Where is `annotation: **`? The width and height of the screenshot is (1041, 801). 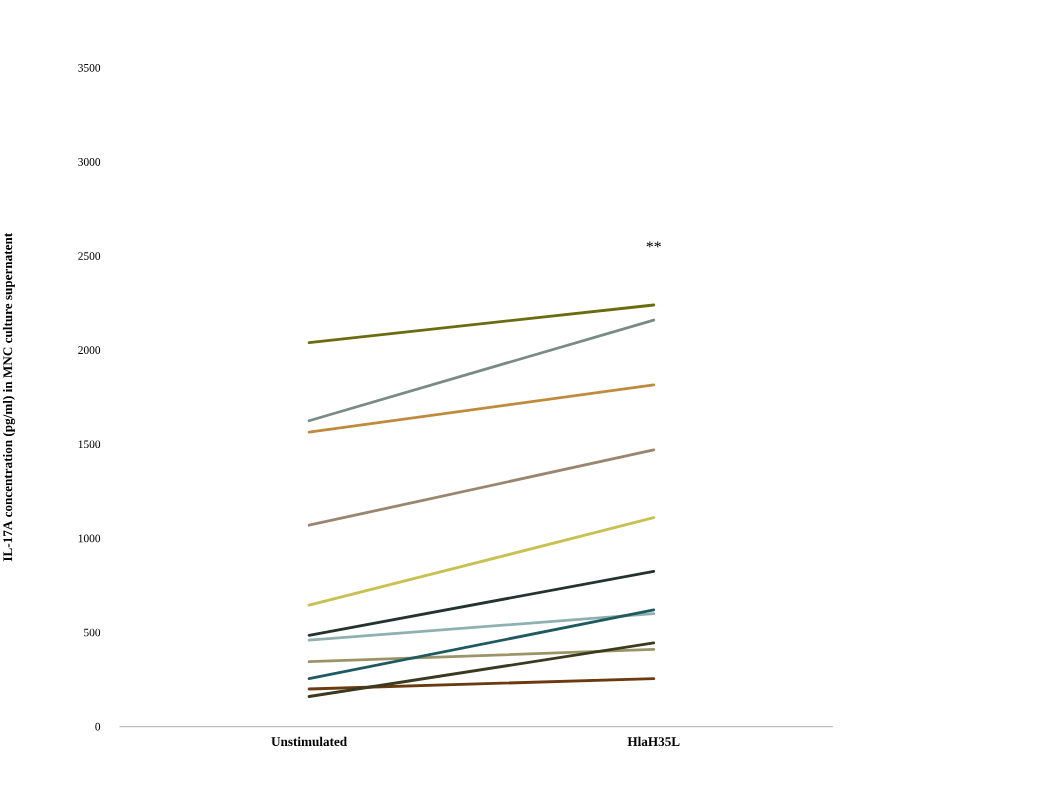
annotation: ** is located at coordinates (653, 244).